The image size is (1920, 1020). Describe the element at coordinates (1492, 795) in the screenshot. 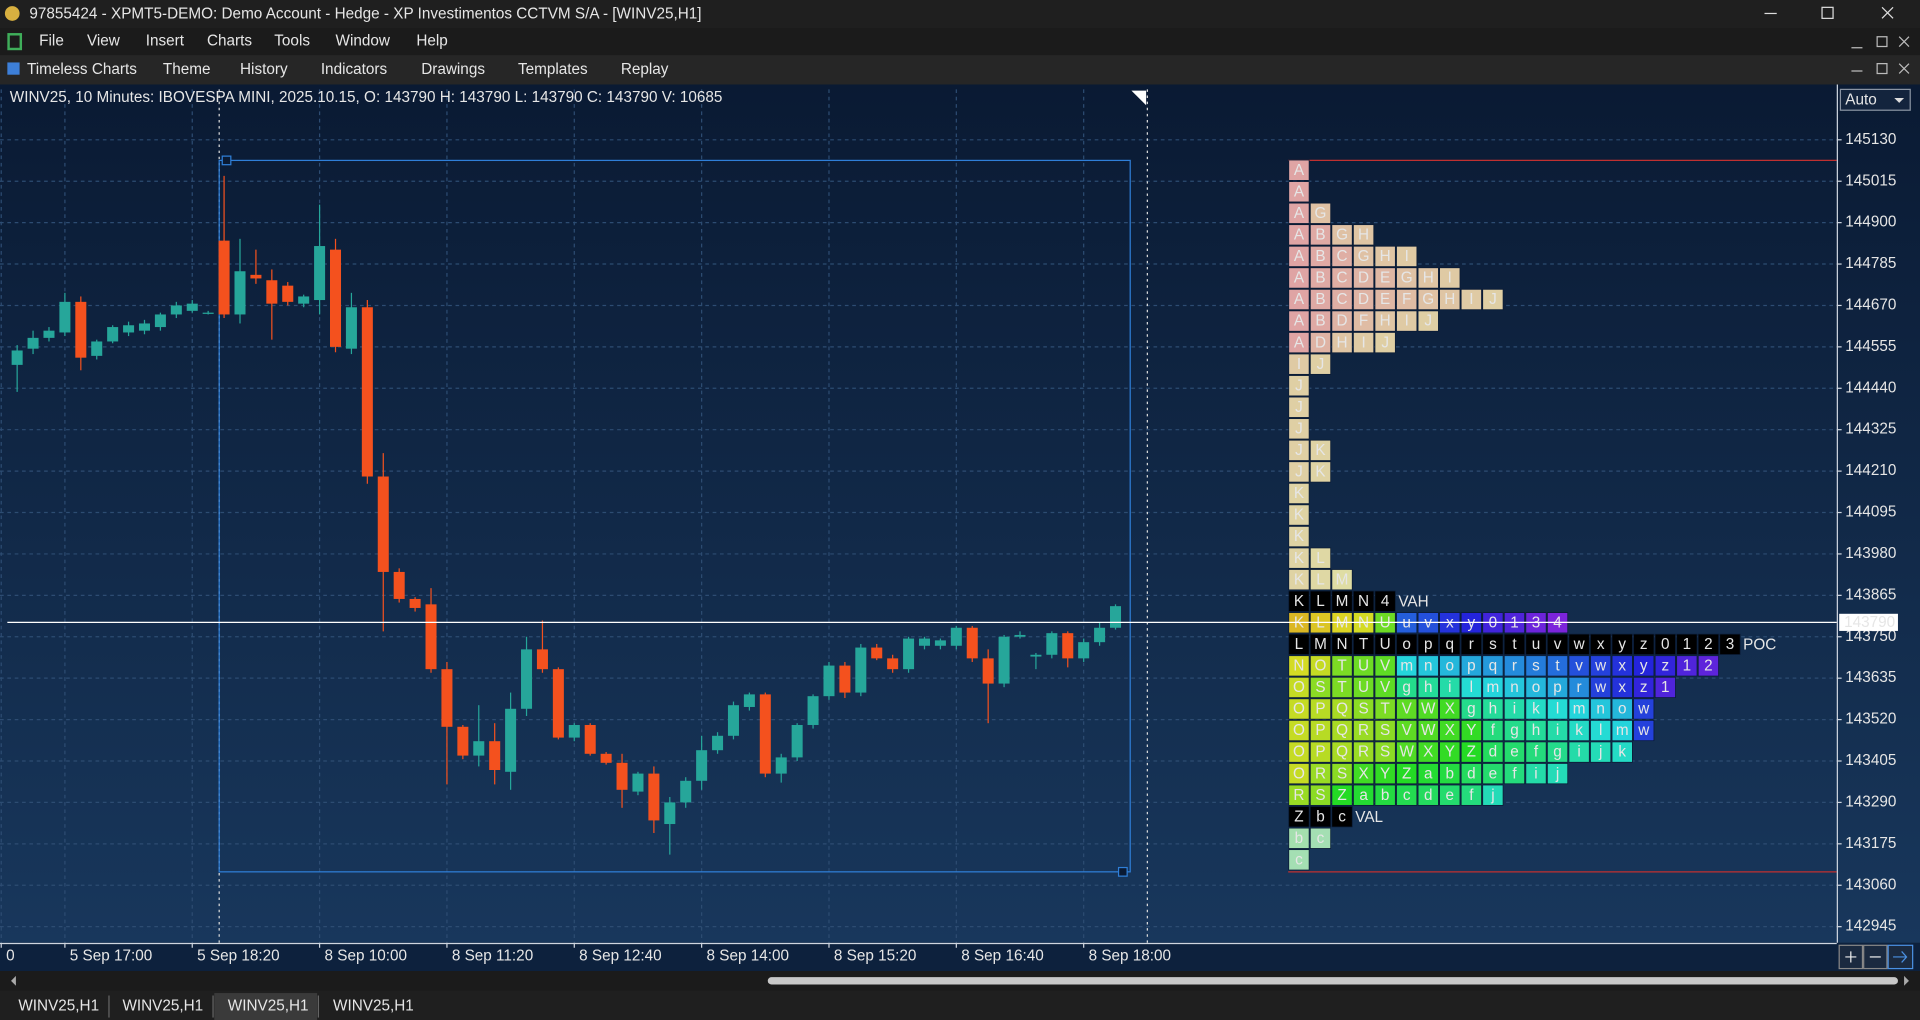

I see `tpo-letter: j` at that location.